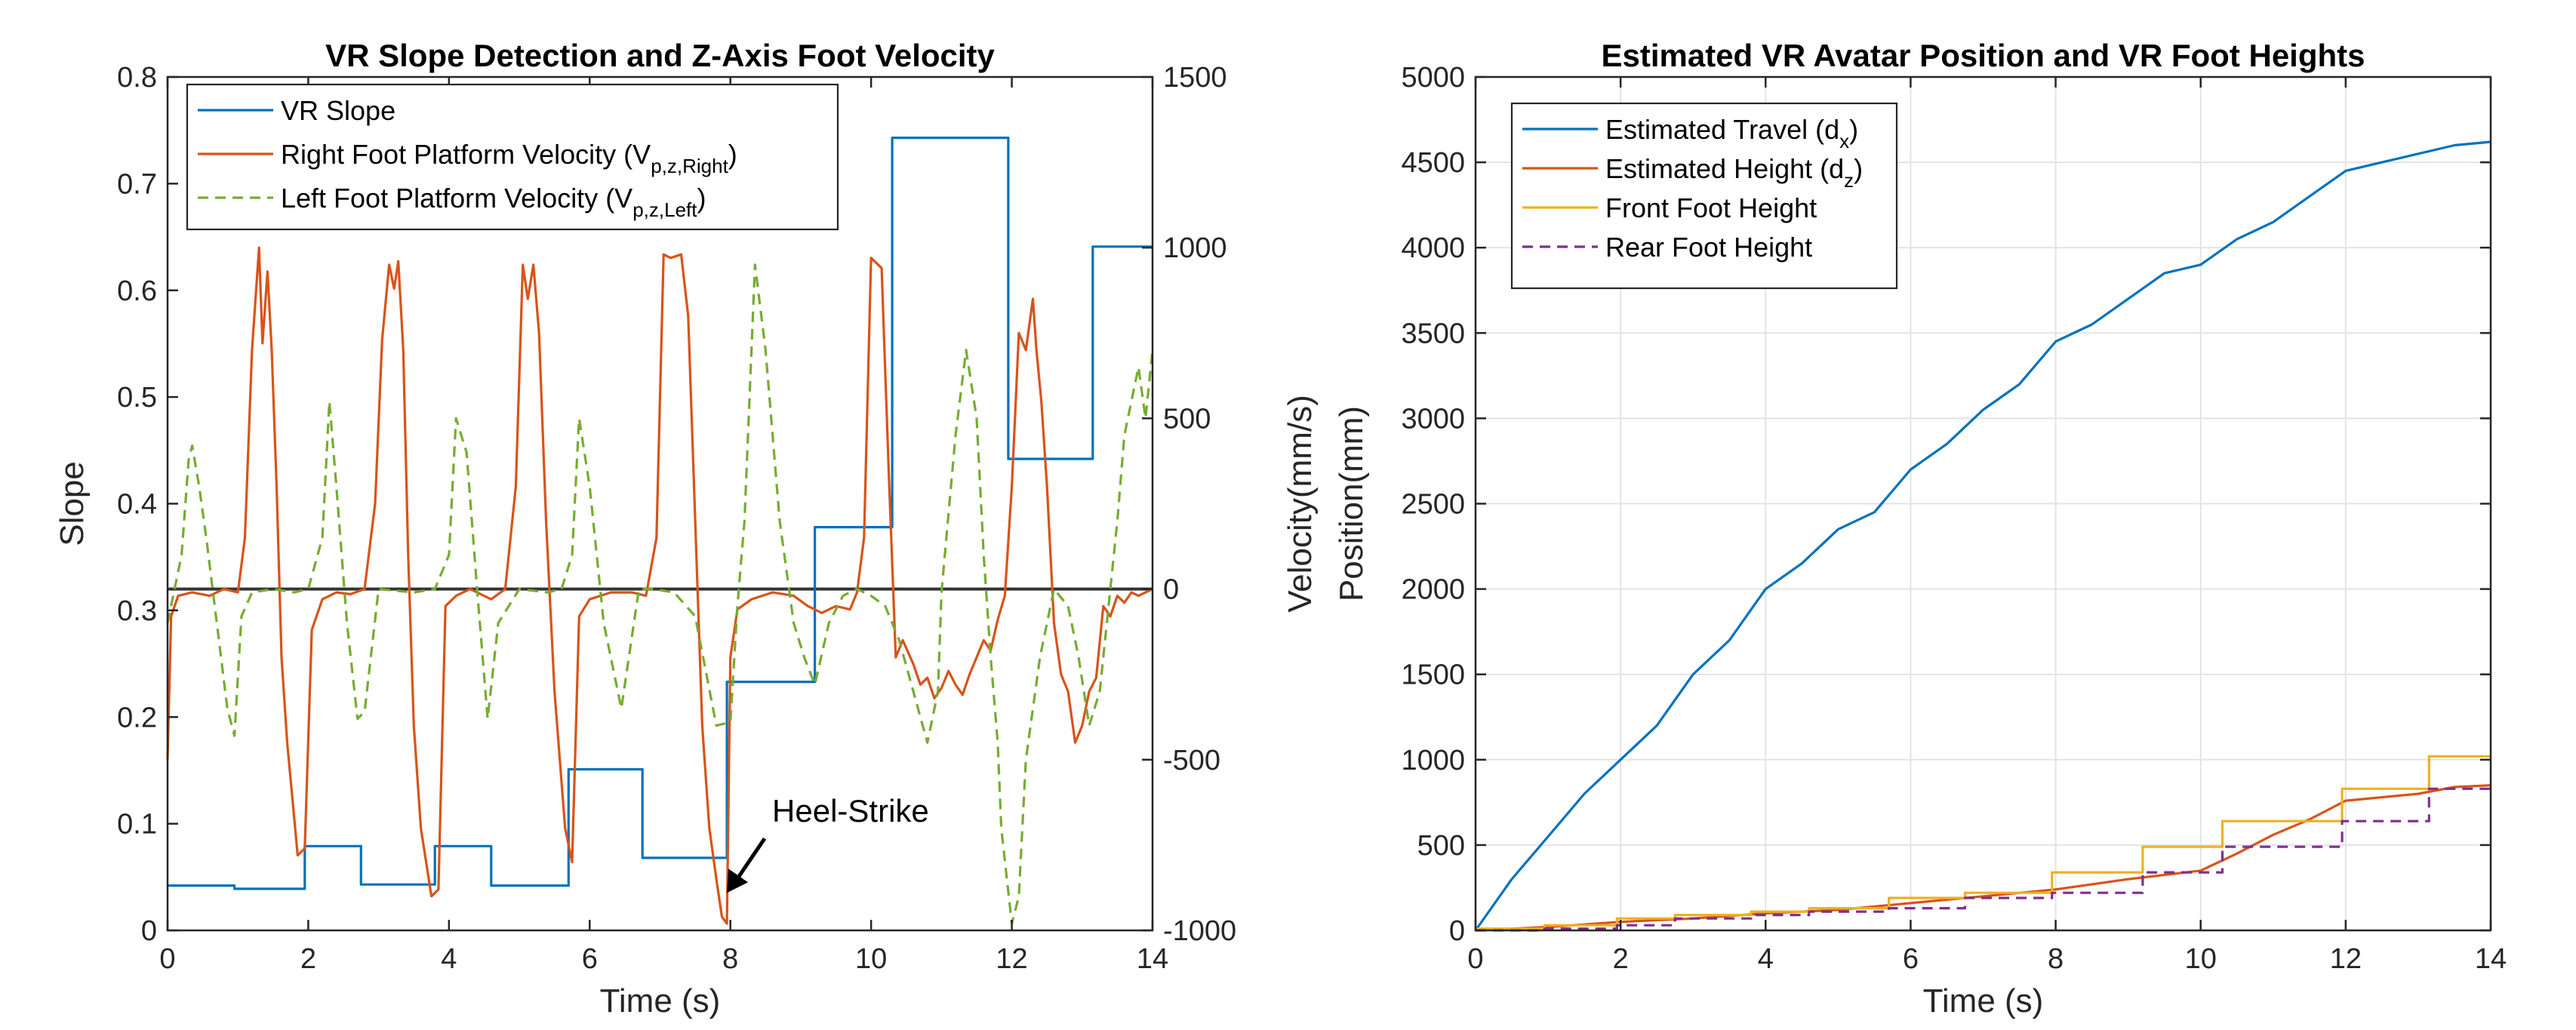 The image size is (2576, 1030). I want to click on y-tick-right-label: 500, so click(1187, 419).